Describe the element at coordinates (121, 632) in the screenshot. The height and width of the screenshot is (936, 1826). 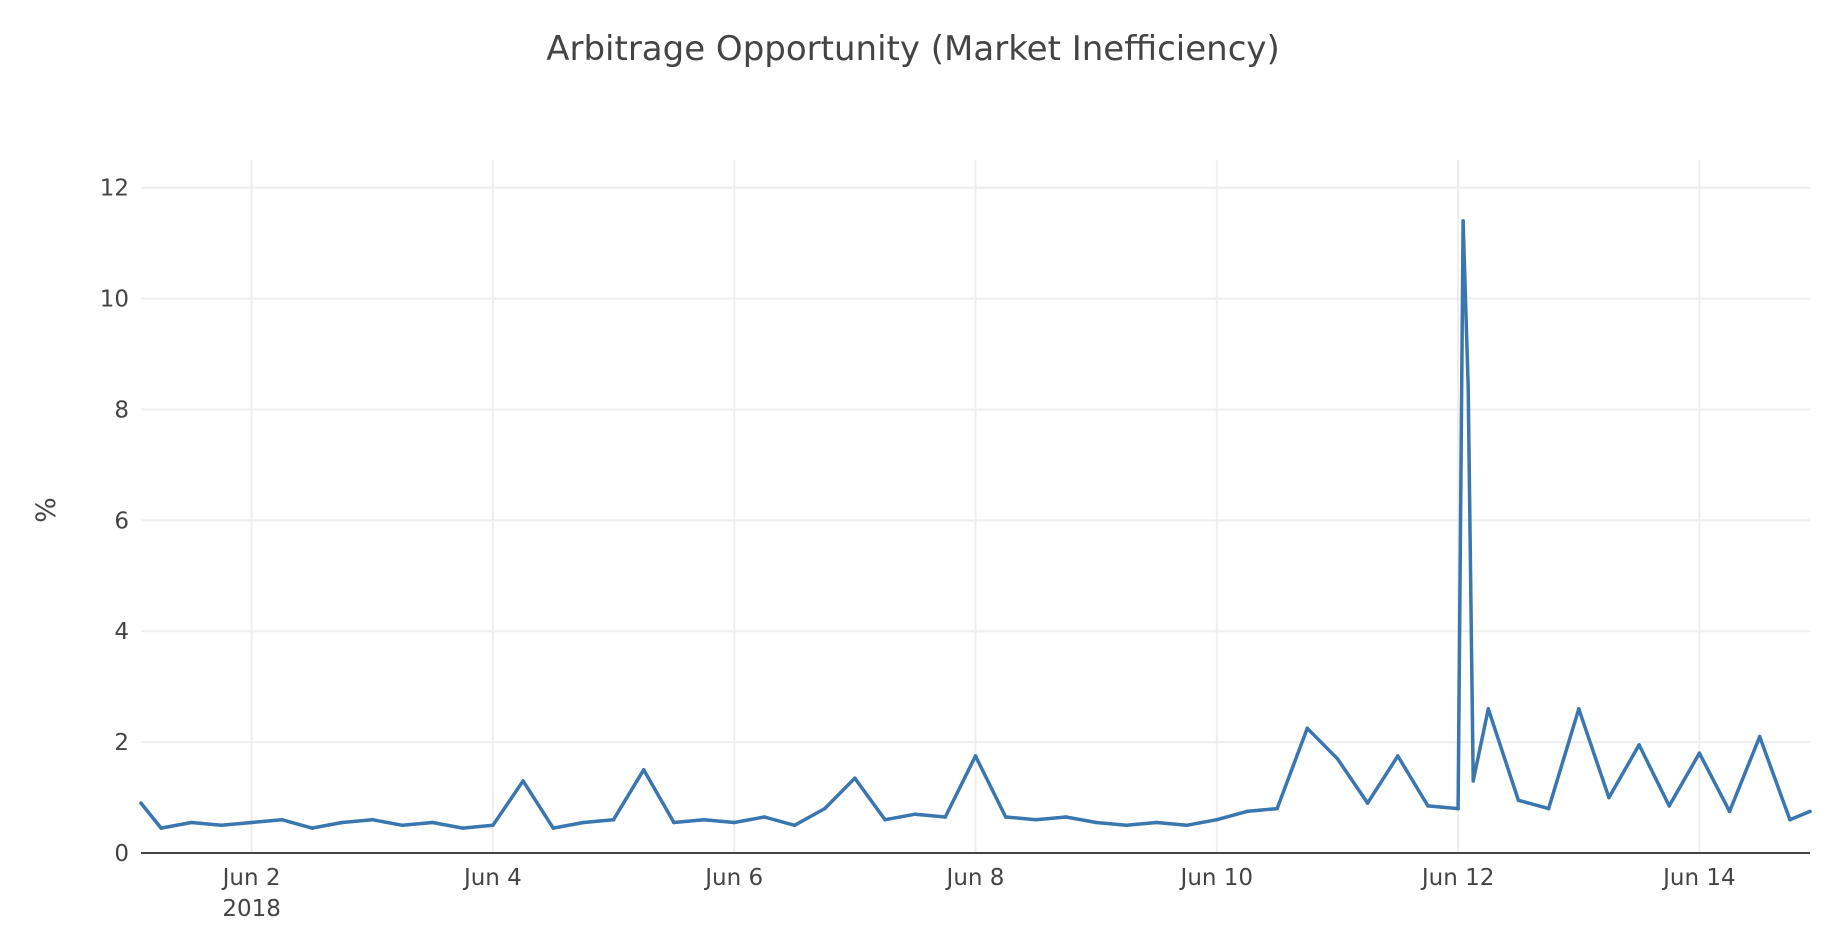
I see `y-tick-label: 4` at that location.